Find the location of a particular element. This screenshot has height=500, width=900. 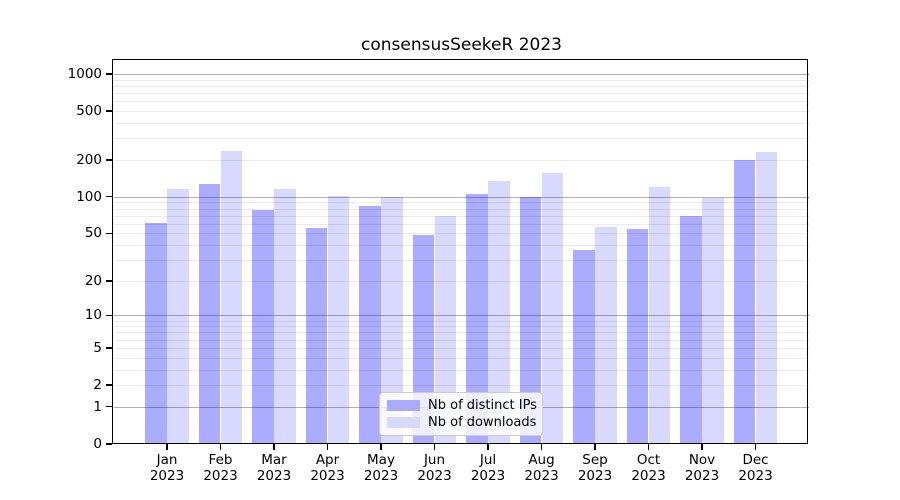

x-tick-label: Jul 2023 is located at coordinates (488, 468).